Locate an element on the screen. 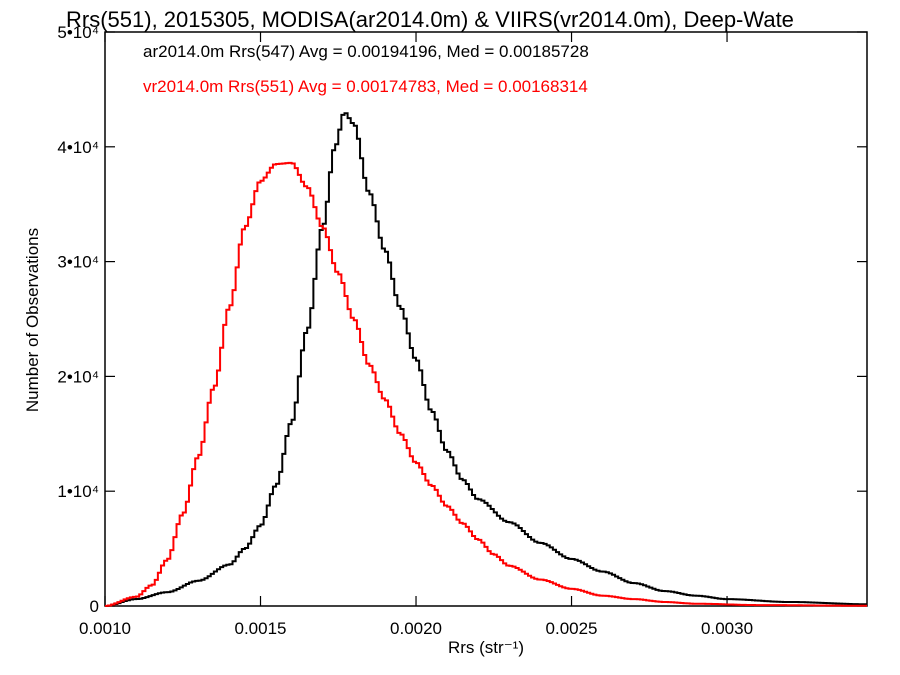 Image resolution: width=900 pixels, height=675 pixels. y-axis-label: Number of Observations is located at coordinates (32, 320).